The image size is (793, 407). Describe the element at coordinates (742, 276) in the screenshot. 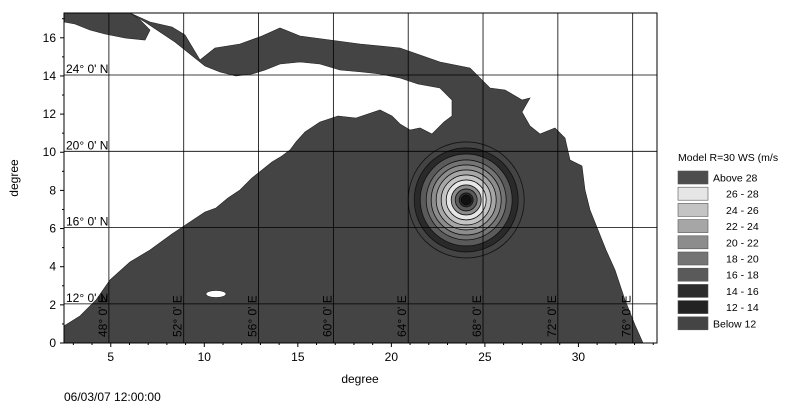

I see `legend-item-label: 16 - 18` at that location.